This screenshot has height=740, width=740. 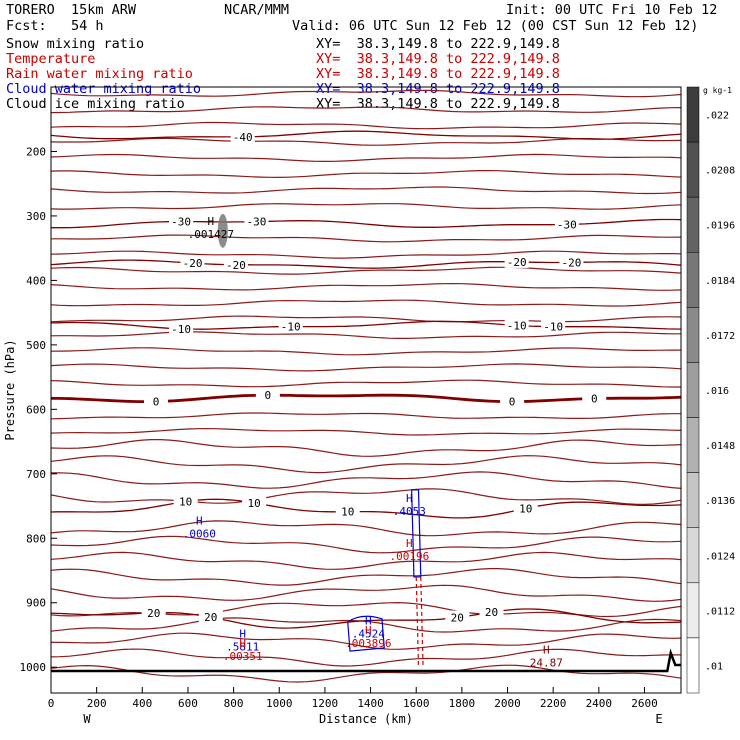 What do you see at coordinates (188, 703) in the screenshot?
I see `x-tick-label: 600` at bounding box center [188, 703].